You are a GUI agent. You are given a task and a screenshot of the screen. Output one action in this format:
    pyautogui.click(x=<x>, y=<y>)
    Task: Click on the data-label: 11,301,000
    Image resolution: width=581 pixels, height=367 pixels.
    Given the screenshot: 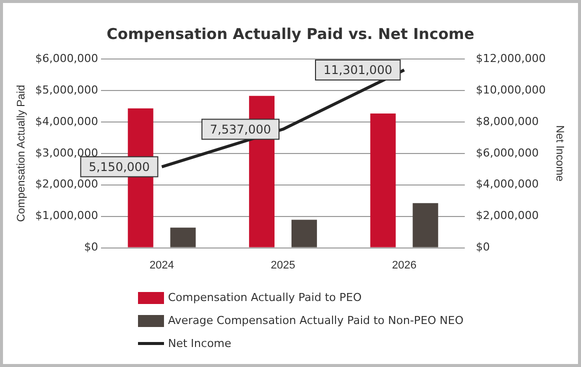 What is the action you would take?
    pyautogui.click(x=358, y=70)
    